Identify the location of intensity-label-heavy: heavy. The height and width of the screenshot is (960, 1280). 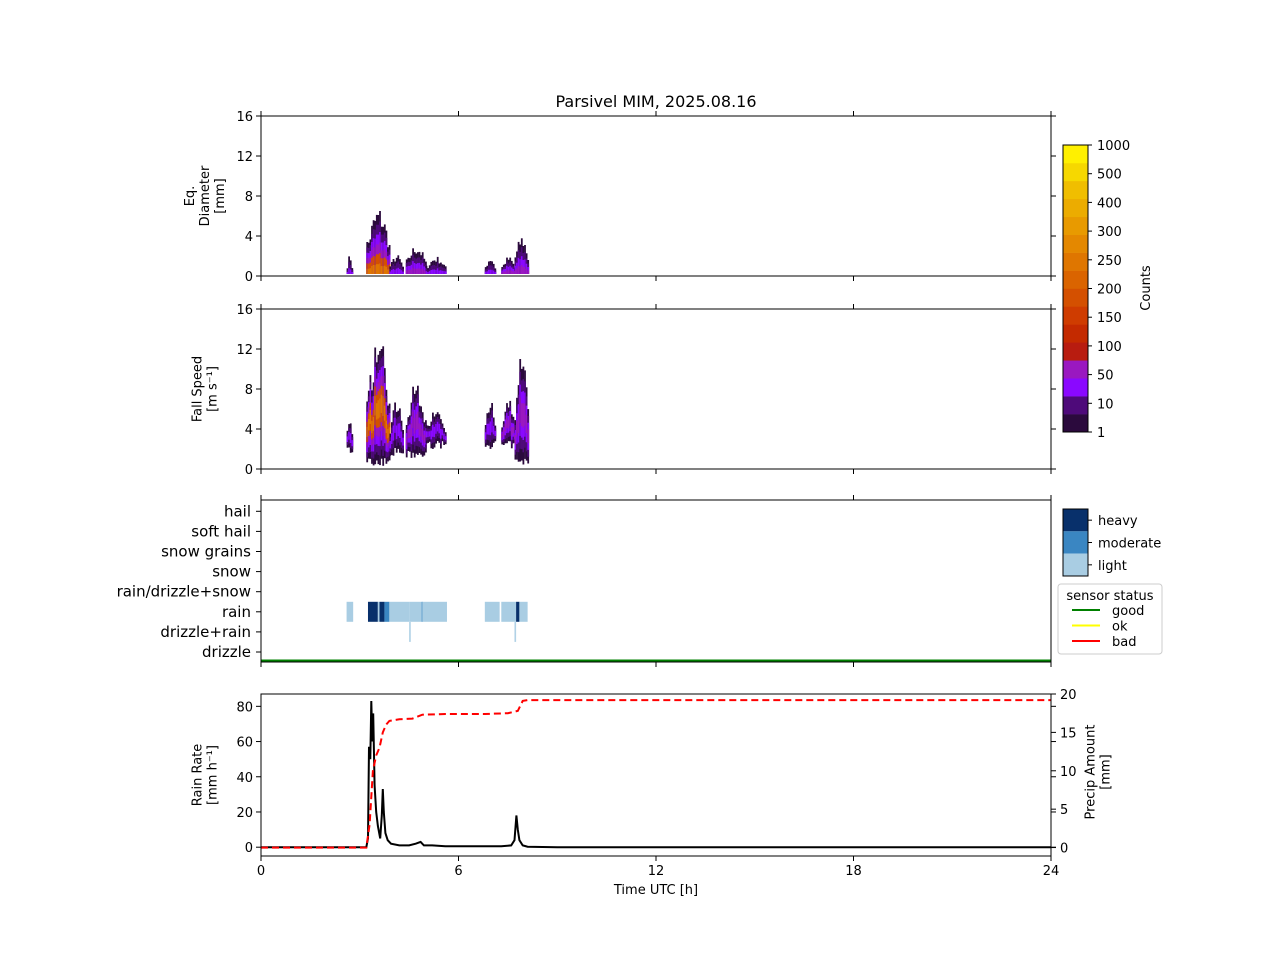
(1118, 521).